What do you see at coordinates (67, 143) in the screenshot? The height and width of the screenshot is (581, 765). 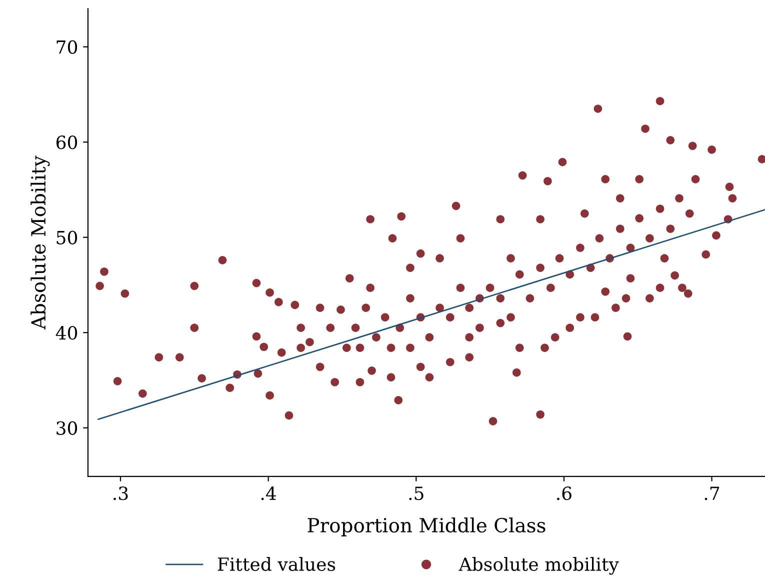 I see `y-tick-label: 60` at bounding box center [67, 143].